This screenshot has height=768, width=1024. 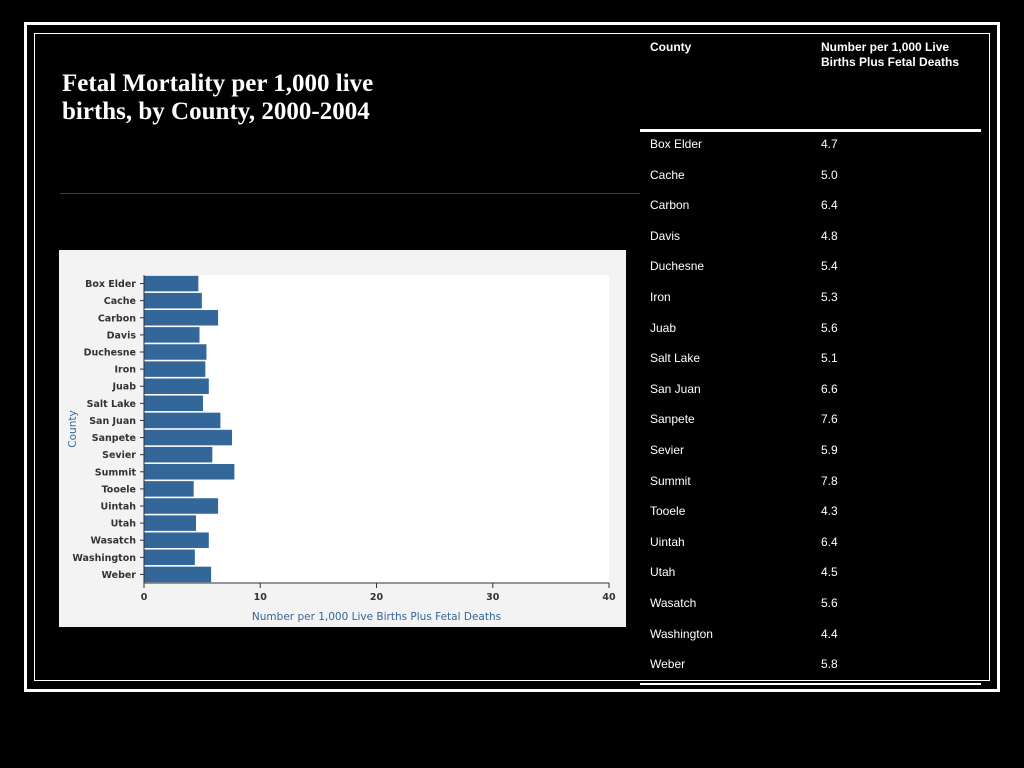 I want to click on y-tick-label: Box Elder, so click(x=110, y=284).